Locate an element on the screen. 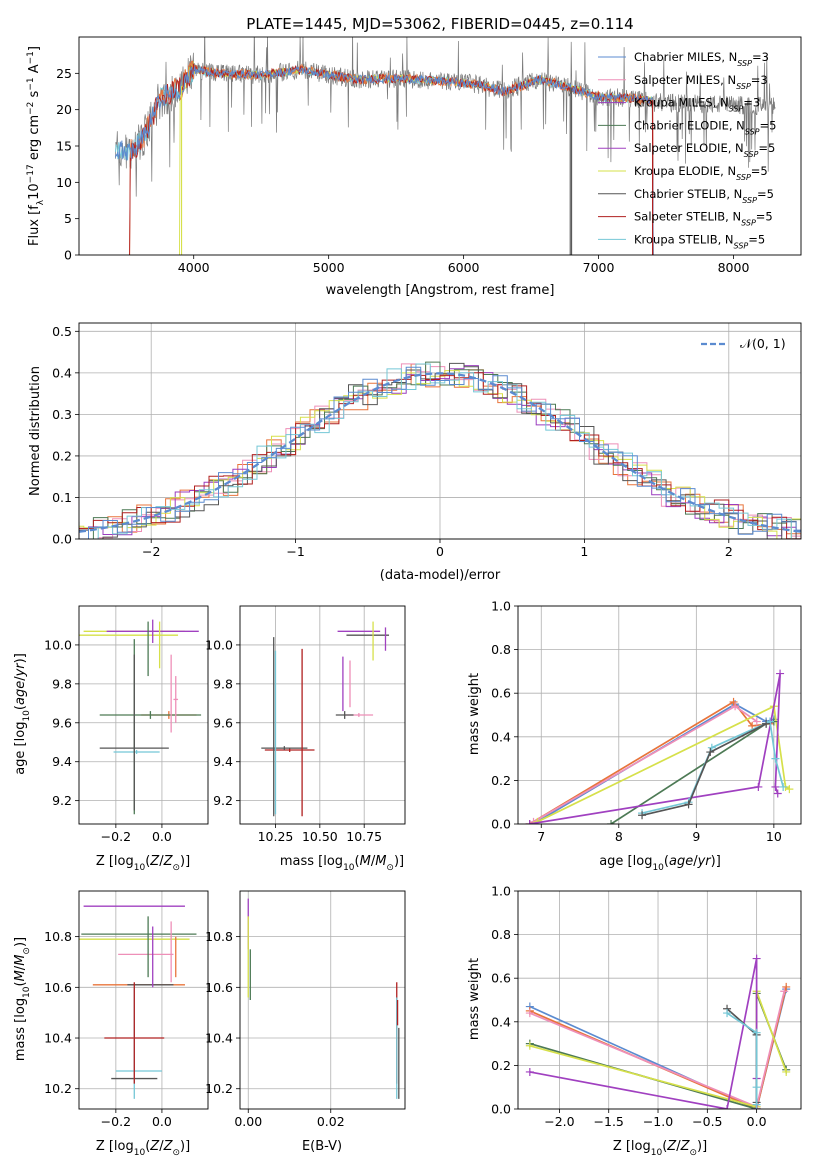 The height and width of the screenshot is (1170, 819). x-tick-label: 8000 is located at coordinates (734, 267).